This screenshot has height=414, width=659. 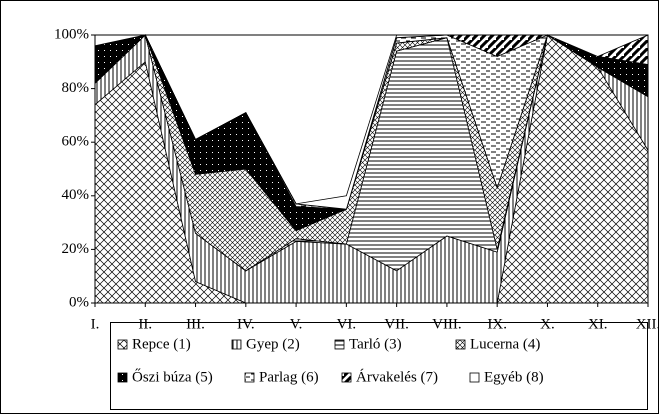 What do you see at coordinates (375, 344) in the screenshot?
I see `legend-label: Tarló (3)` at bounding box center [375, 344].